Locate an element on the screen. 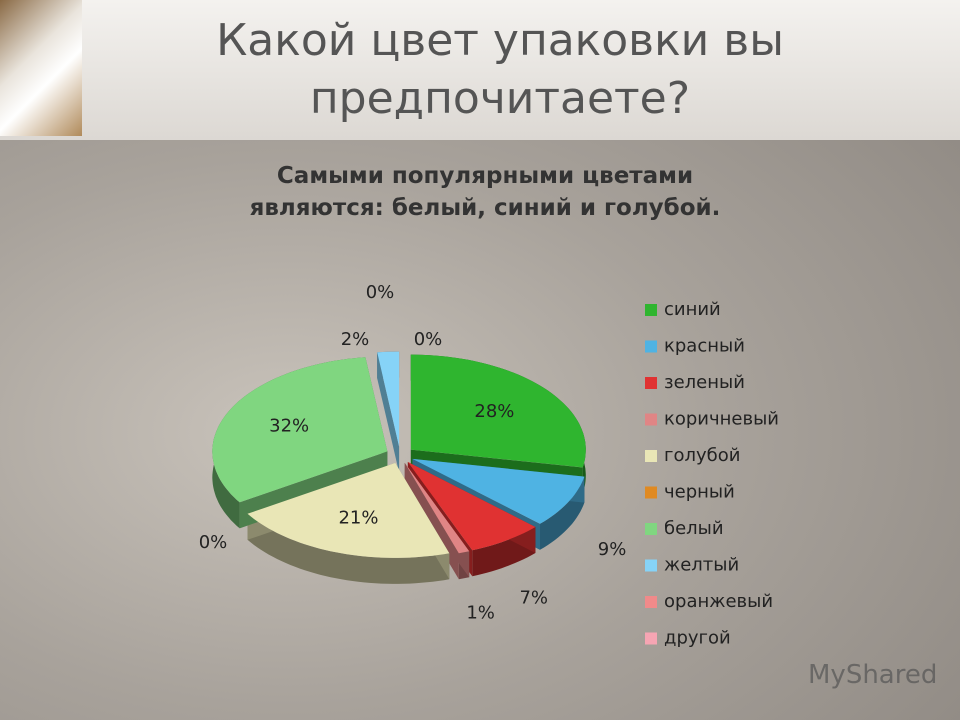 This screenshot has width=960, height=720. data-label: 28% is located at coordinates (494, 411).